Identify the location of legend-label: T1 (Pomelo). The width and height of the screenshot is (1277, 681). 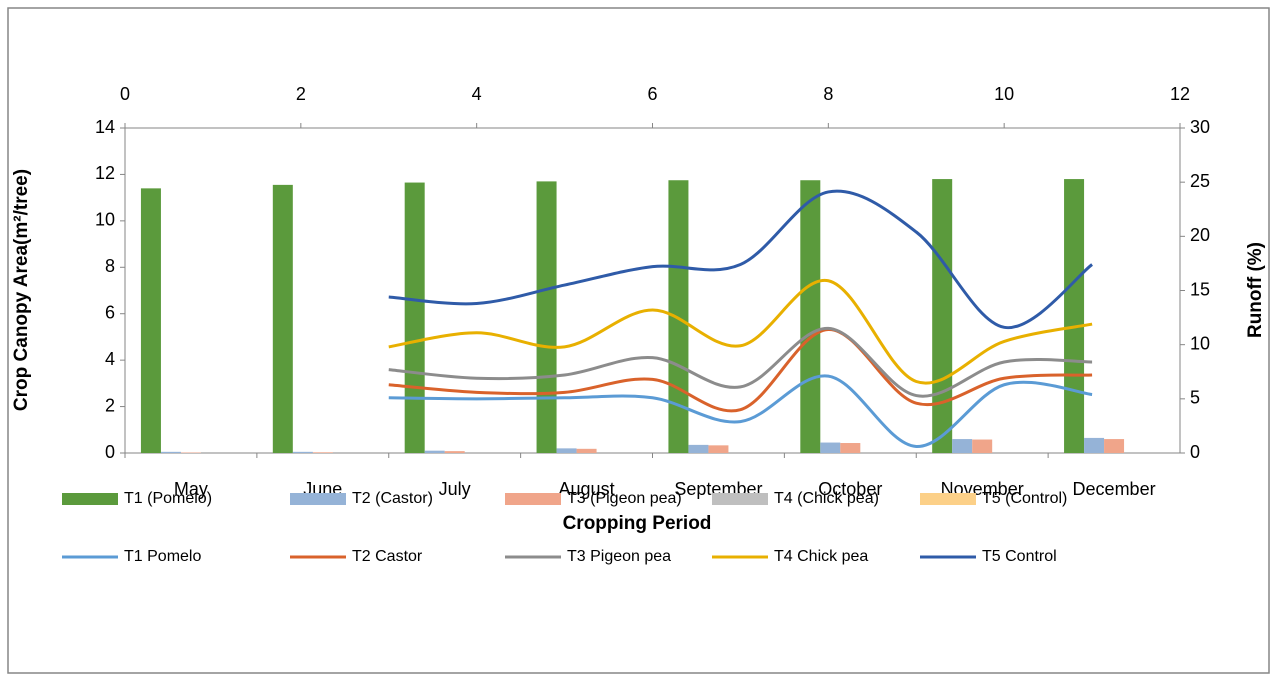
(168, 498).